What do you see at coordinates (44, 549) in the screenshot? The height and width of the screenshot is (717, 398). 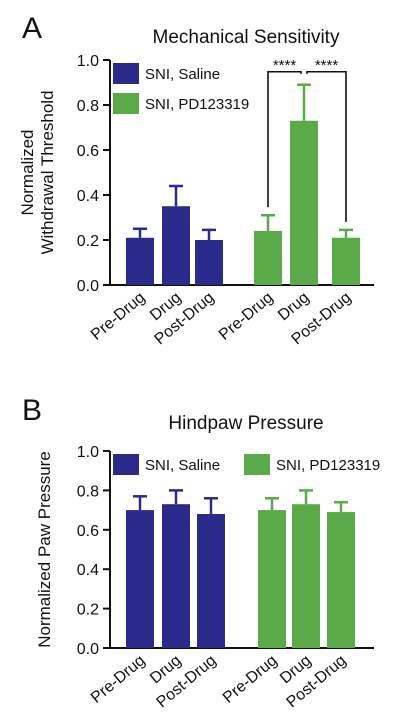 I see `y-axis-label: Normalized Paw Pressure` at bounding box center [44, 549].